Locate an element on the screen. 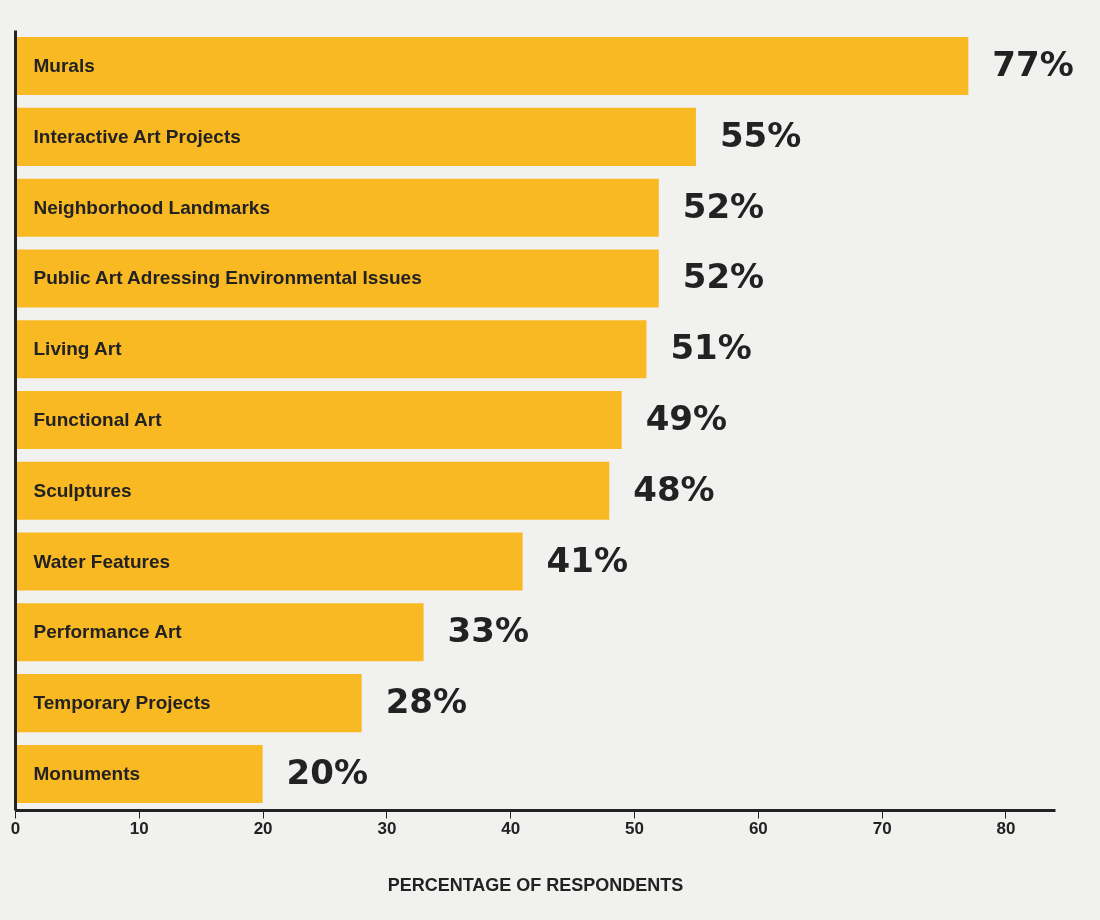 This screenshot has width=1100, height=920. y-tick-label: Functional Art is located at coordinates (98, 419).